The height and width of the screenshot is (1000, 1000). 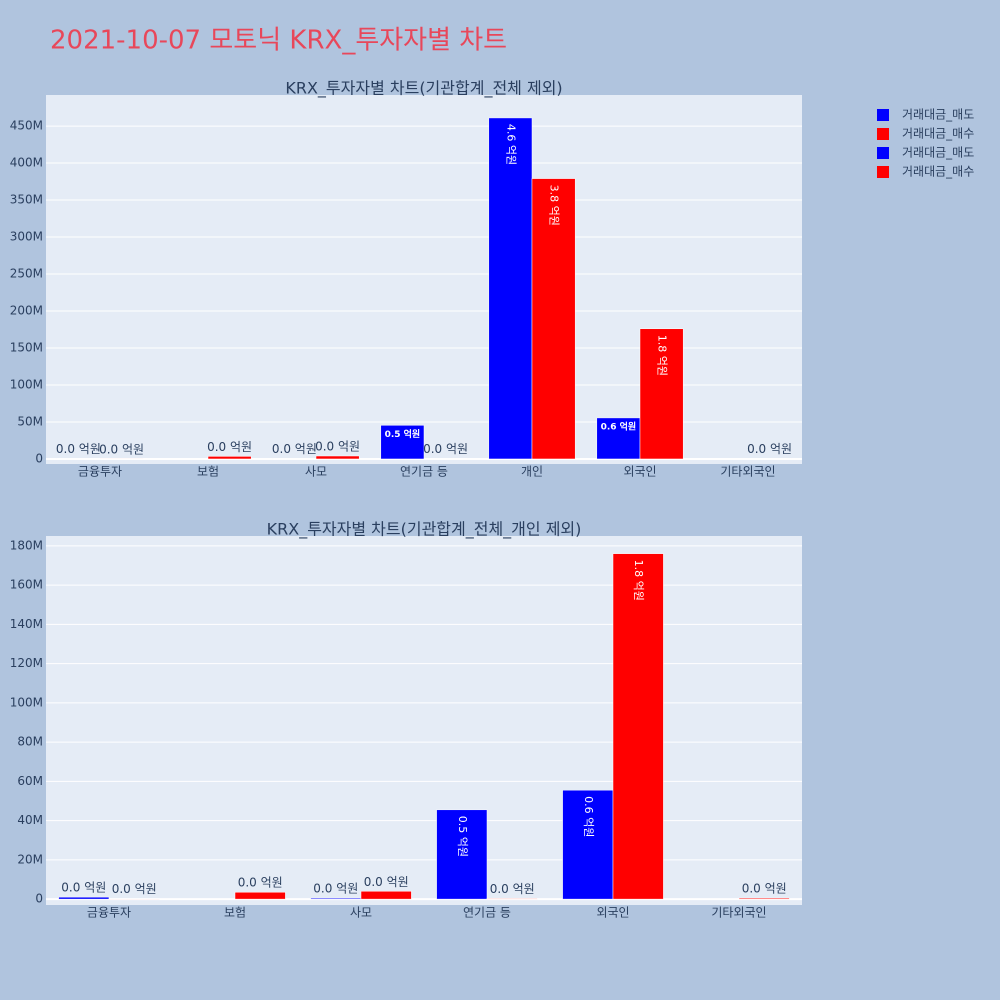 What do you see at coordinates (26, 237) in the screenshot?
I see `y-tick-label: 300M` at bounding box center [26, 237].